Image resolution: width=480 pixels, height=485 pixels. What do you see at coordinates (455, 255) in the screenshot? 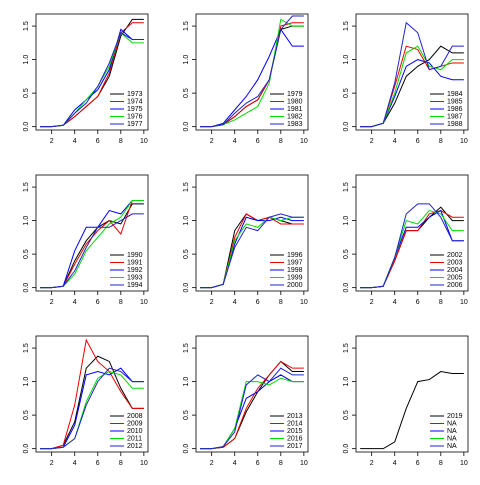
I see `legend-label: 2002` at bounding box center [455, 255].